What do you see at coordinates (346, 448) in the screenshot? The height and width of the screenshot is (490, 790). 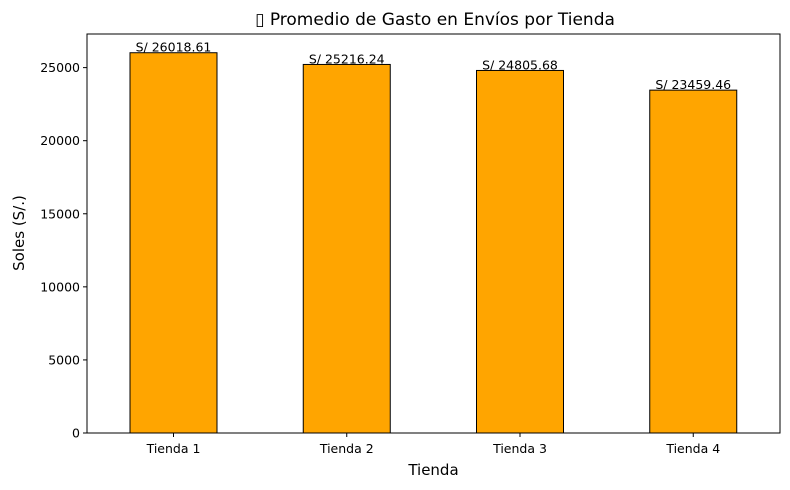 I see `x-tick-label-2: Tienda 2` at bounding box center [346, 448].